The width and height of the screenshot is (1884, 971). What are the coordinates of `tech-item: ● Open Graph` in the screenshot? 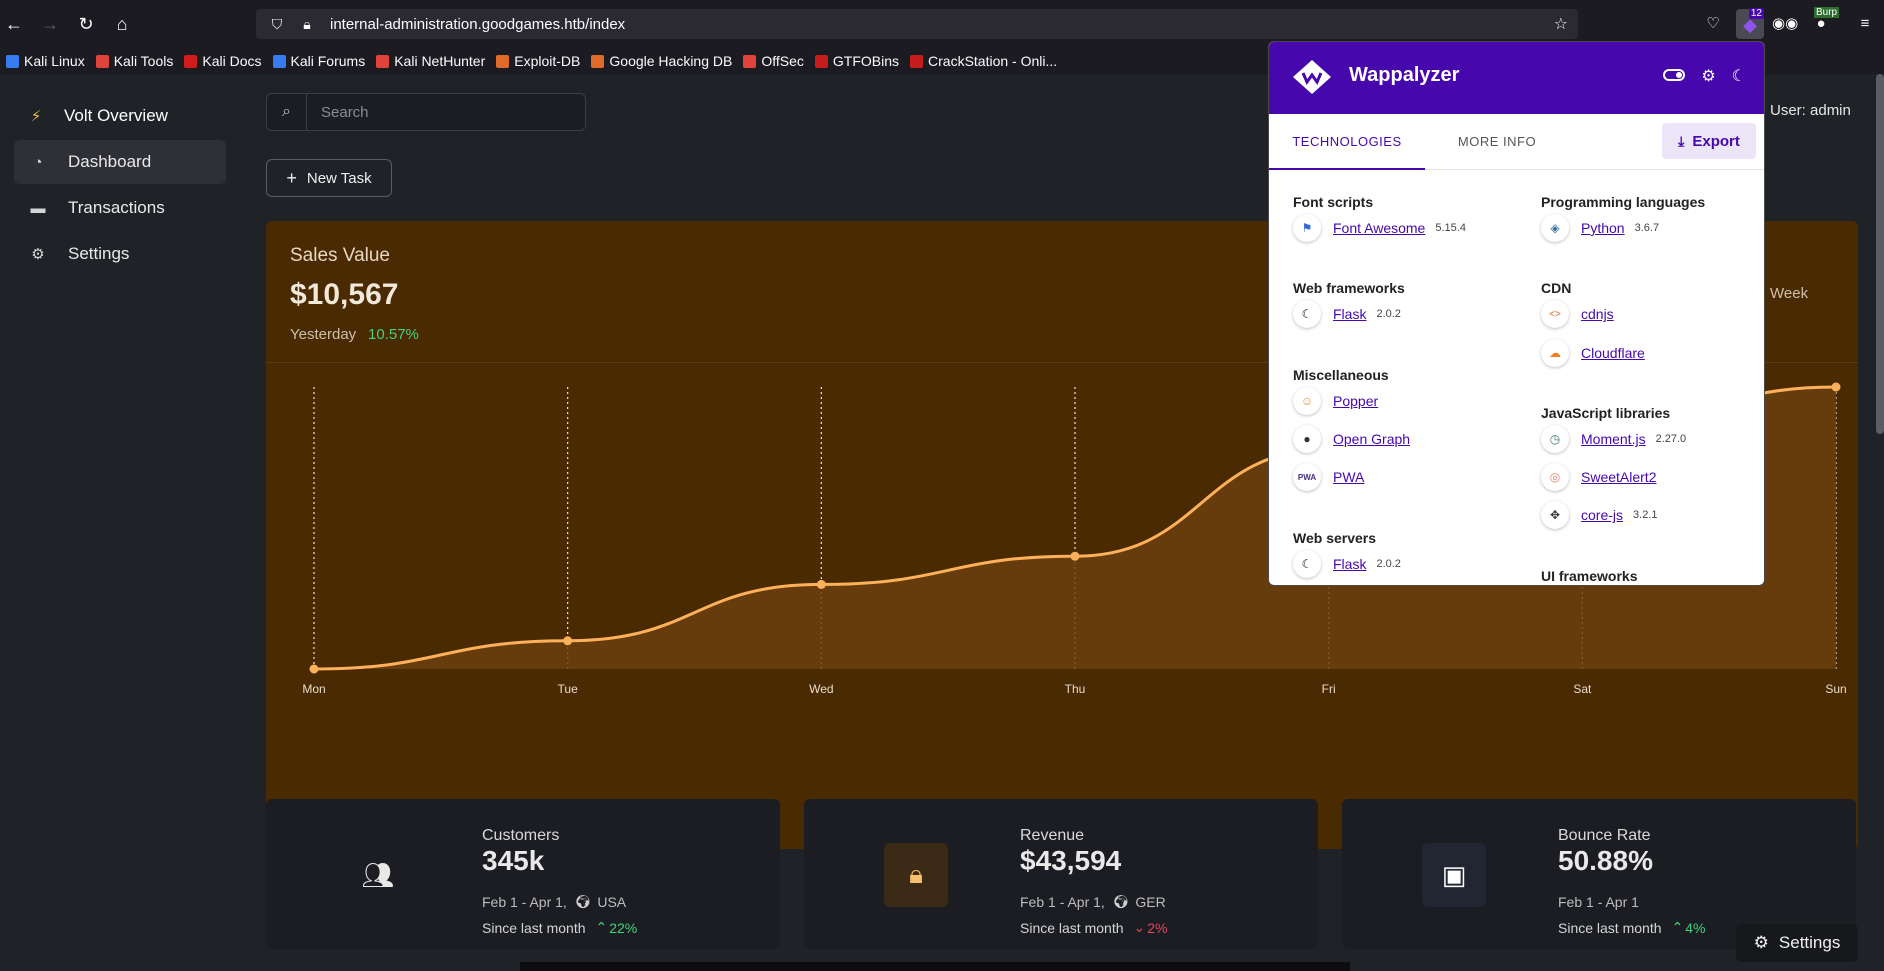 It's located at (1351, 439).